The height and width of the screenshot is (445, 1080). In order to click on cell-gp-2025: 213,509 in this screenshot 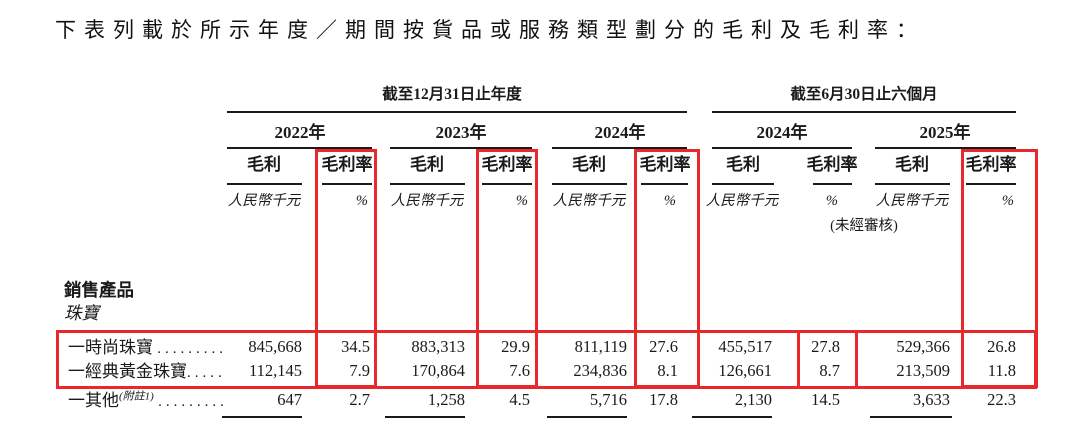, I will do `click(923, 370)`.